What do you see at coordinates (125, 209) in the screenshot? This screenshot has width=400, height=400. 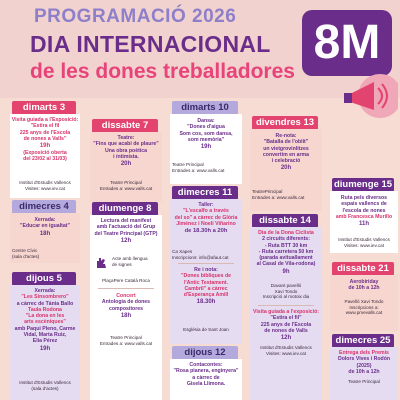 I see `tab-diumenge-8: diumenge 8` at bounding box center [125, 209].